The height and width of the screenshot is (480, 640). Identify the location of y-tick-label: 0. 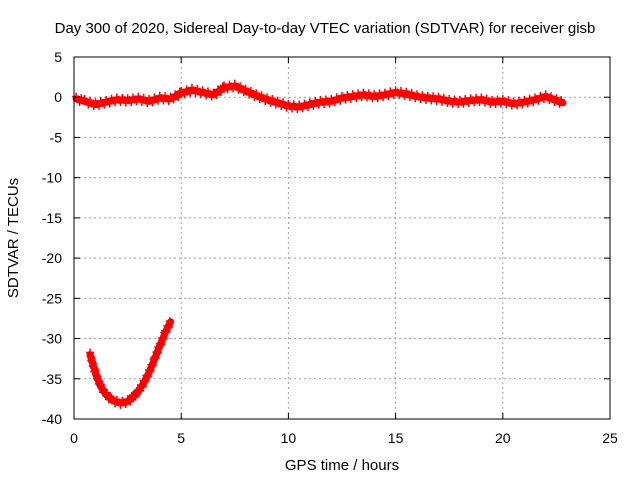
(58, 97).